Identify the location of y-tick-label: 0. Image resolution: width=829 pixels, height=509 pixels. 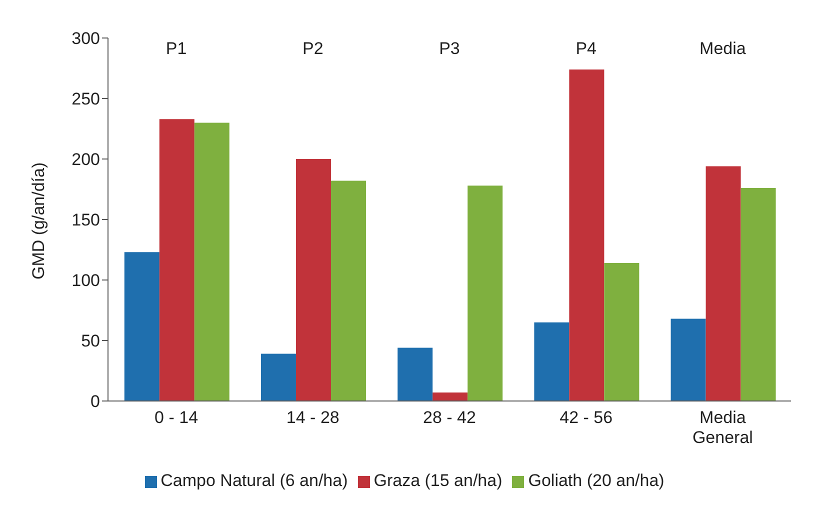
(95, 402).